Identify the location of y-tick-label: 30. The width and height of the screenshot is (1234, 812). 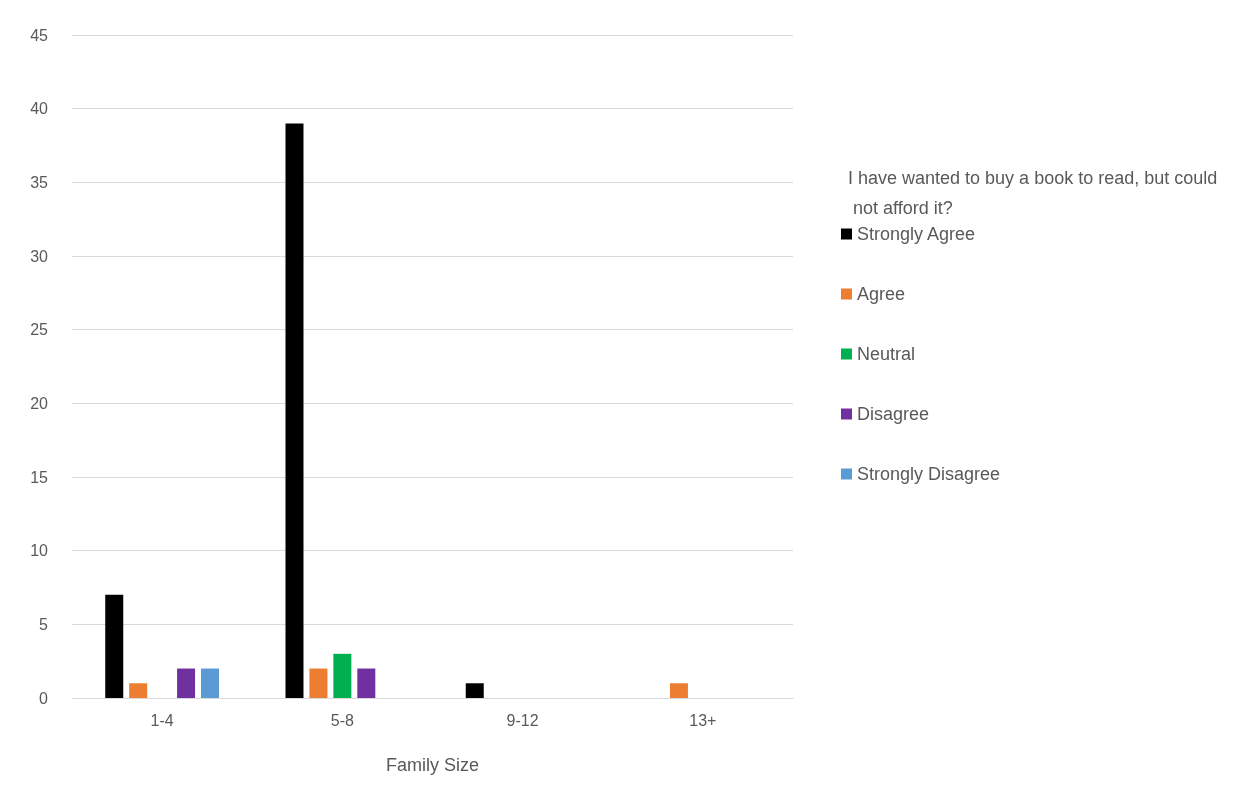
(39, 256).